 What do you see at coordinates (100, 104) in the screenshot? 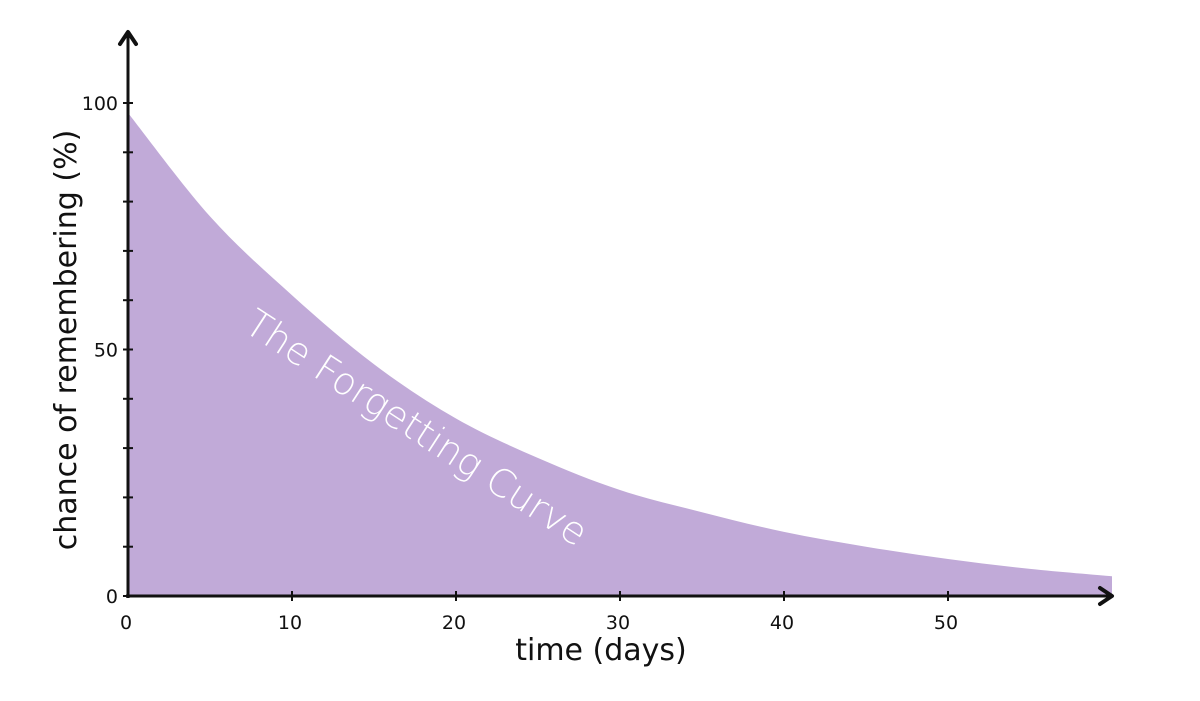
I see `y-tick-label: 100` at bounding box center [100, 104].